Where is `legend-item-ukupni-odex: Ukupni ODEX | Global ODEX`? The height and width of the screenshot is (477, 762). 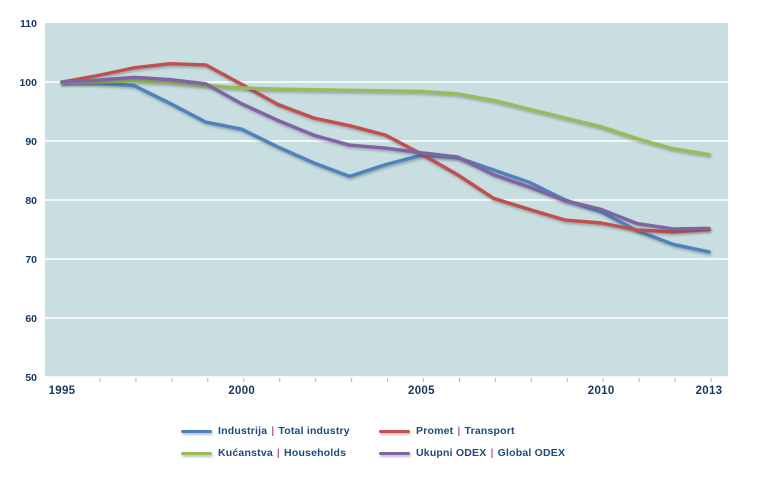
legend-item-ukupni-odex: Ukupni ODEX | Global ODEX is located at coordinates (472, 453).